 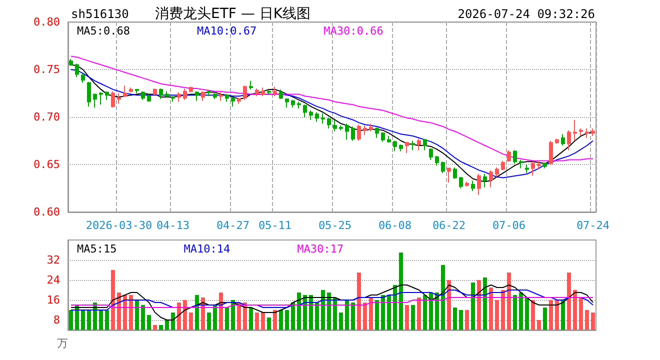 What do you see at coordinates (56, 320) in the screenshot?
I see `y-tick-label: 8` at bounding box center [56, 320].